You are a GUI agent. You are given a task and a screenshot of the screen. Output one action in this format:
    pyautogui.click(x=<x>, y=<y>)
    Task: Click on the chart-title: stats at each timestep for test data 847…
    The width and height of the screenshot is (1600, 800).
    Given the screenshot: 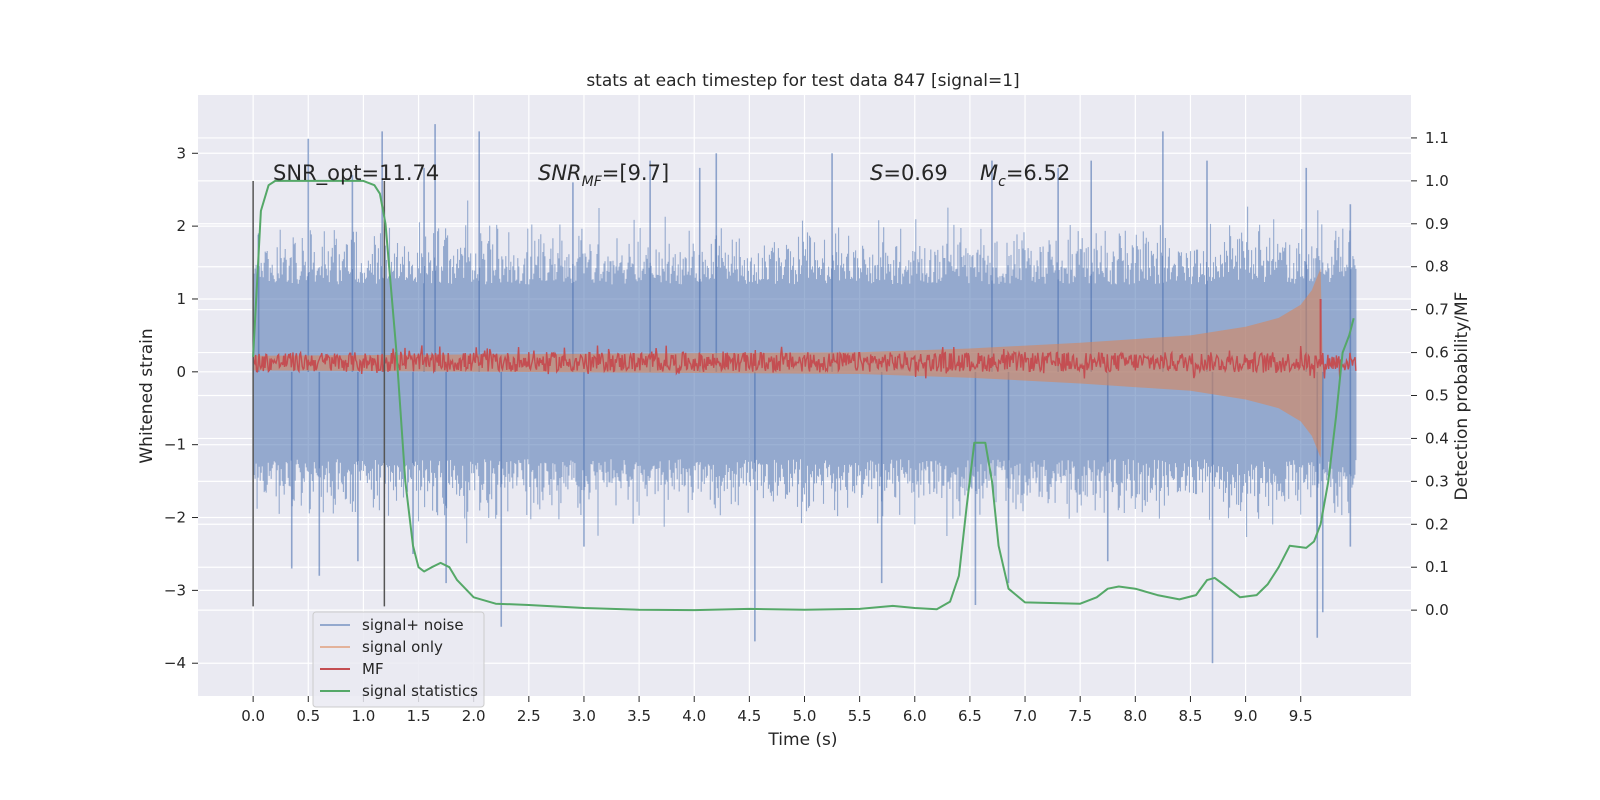 What is the action you would take?
    pyautogui.click(x=802, y=81)
    